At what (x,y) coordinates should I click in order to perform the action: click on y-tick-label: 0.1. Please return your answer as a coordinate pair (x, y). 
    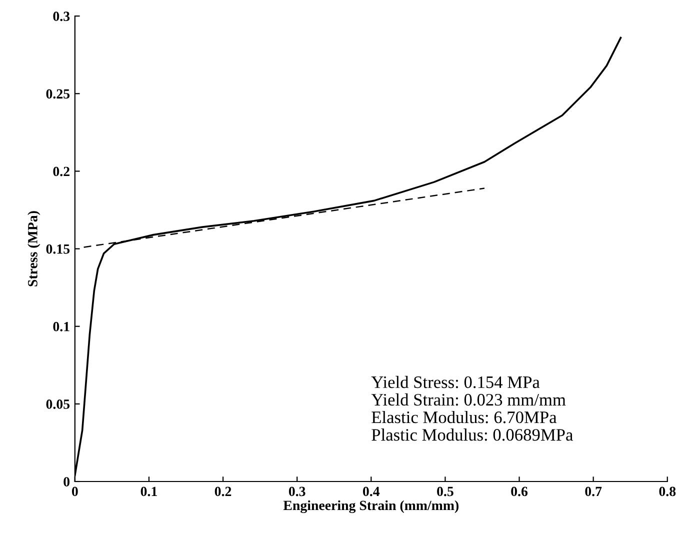
    Looking at the image, I should click on (61, 327).